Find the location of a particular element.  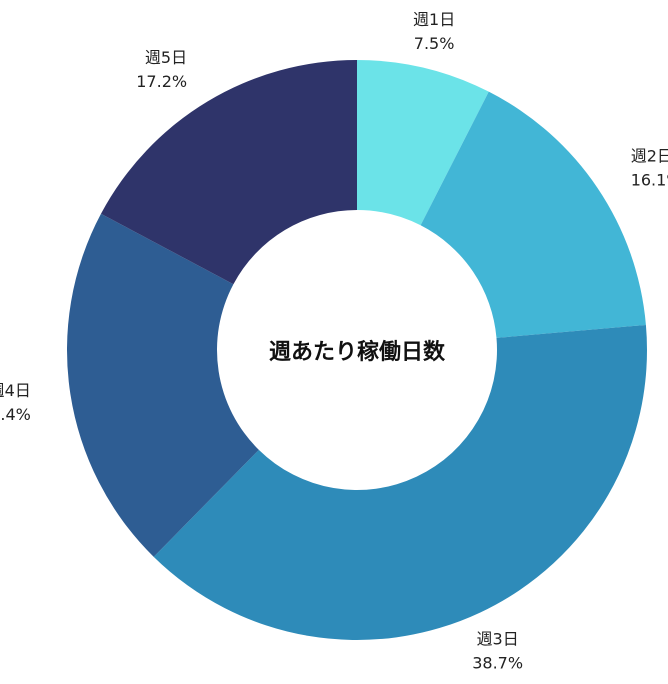

slice-category-label: 週3日 is located at coordinates (498, 639).